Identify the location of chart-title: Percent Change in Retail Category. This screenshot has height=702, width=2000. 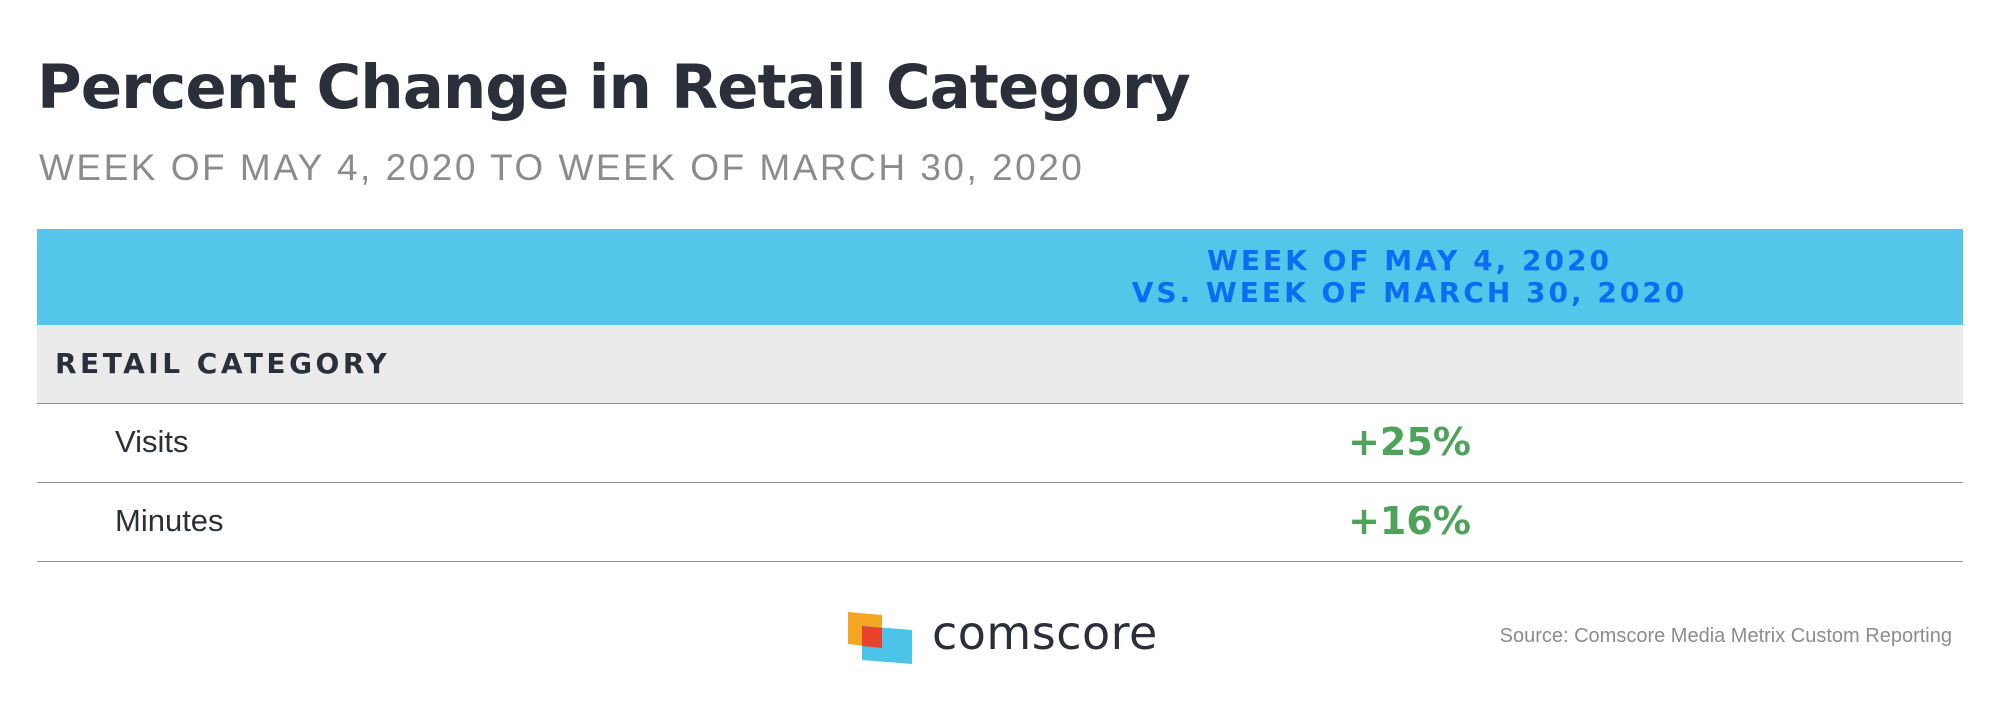
(614, 87).